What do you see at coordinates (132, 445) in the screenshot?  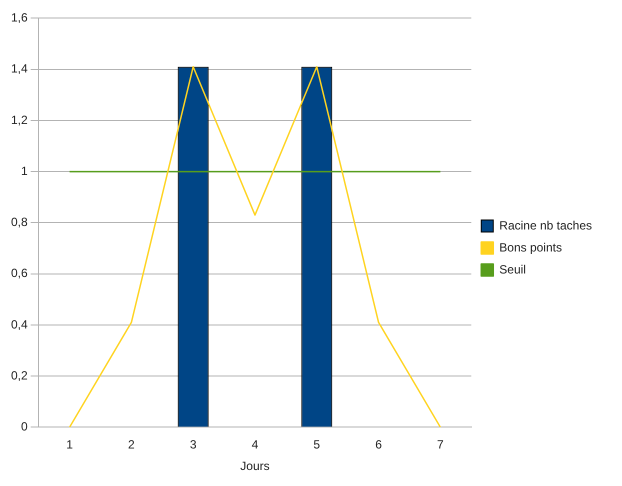 I see `x-tick-label: 2` at bounding box center [132, 445].